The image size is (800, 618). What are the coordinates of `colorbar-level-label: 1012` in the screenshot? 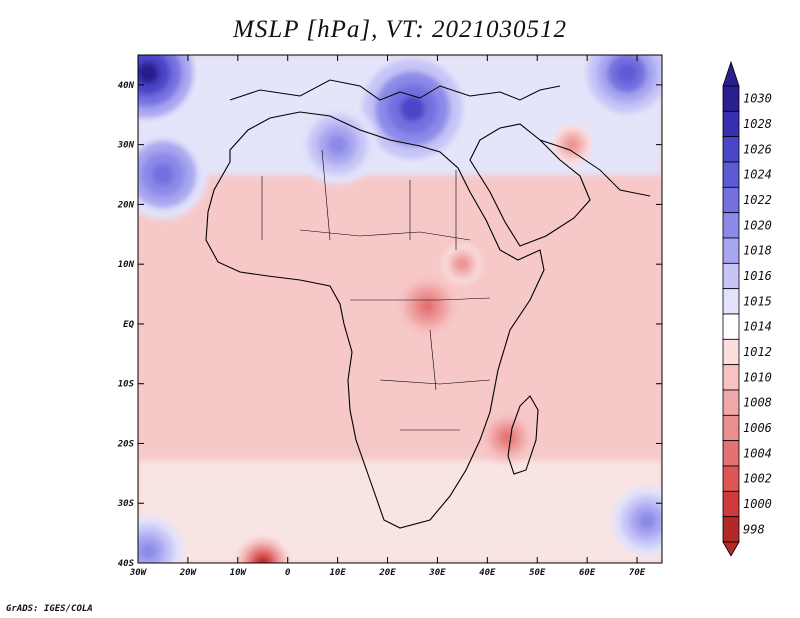 It's located at (757, 352).